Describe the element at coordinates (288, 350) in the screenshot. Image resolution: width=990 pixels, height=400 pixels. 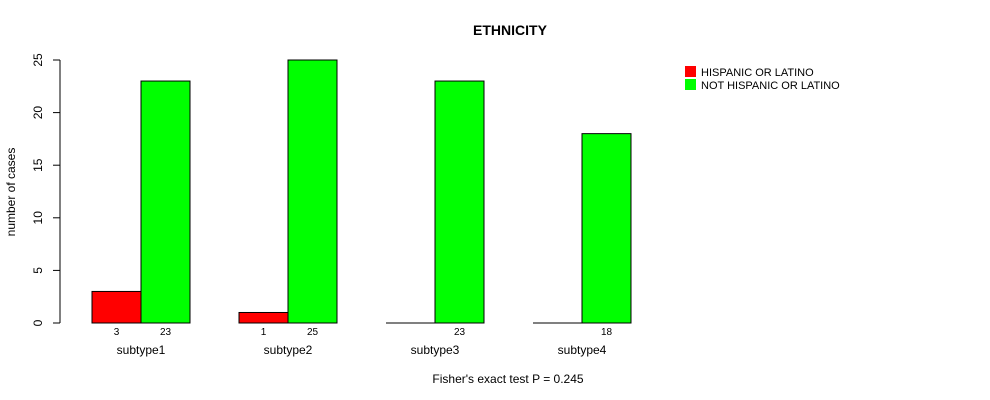
I see `x-category-label: subtype2` at that location.